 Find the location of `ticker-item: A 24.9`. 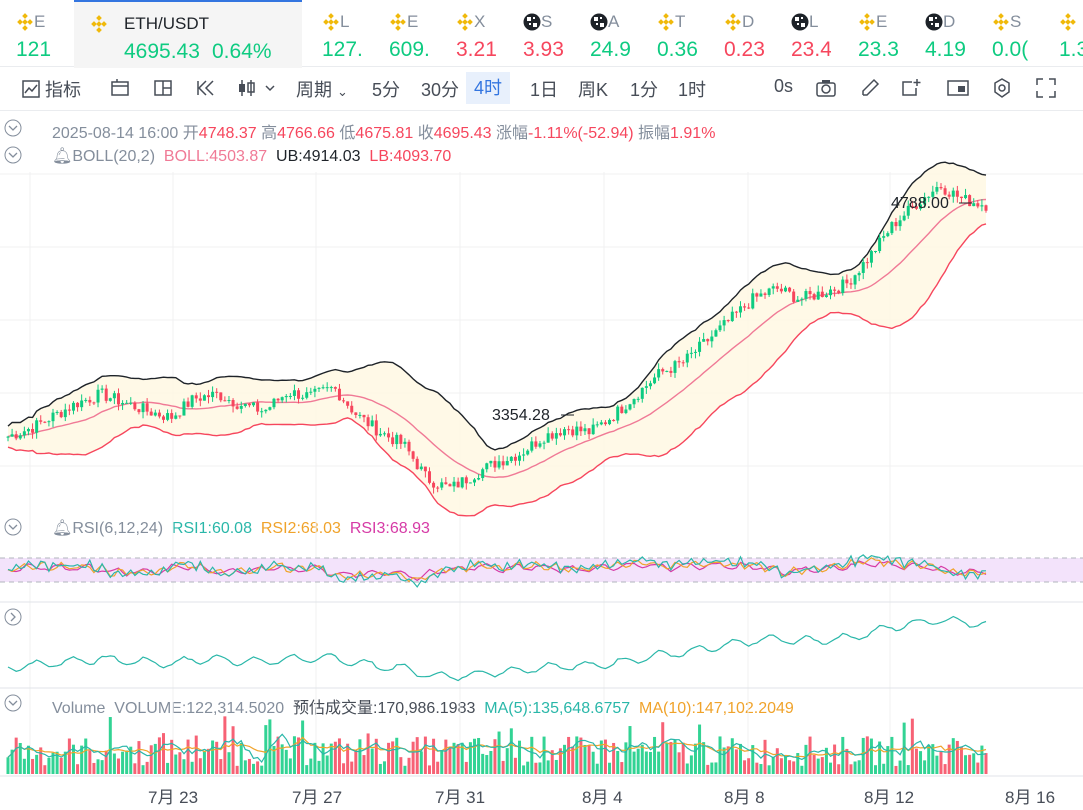

ticker-item: A 24.9 is located at coordinates (602, 33).